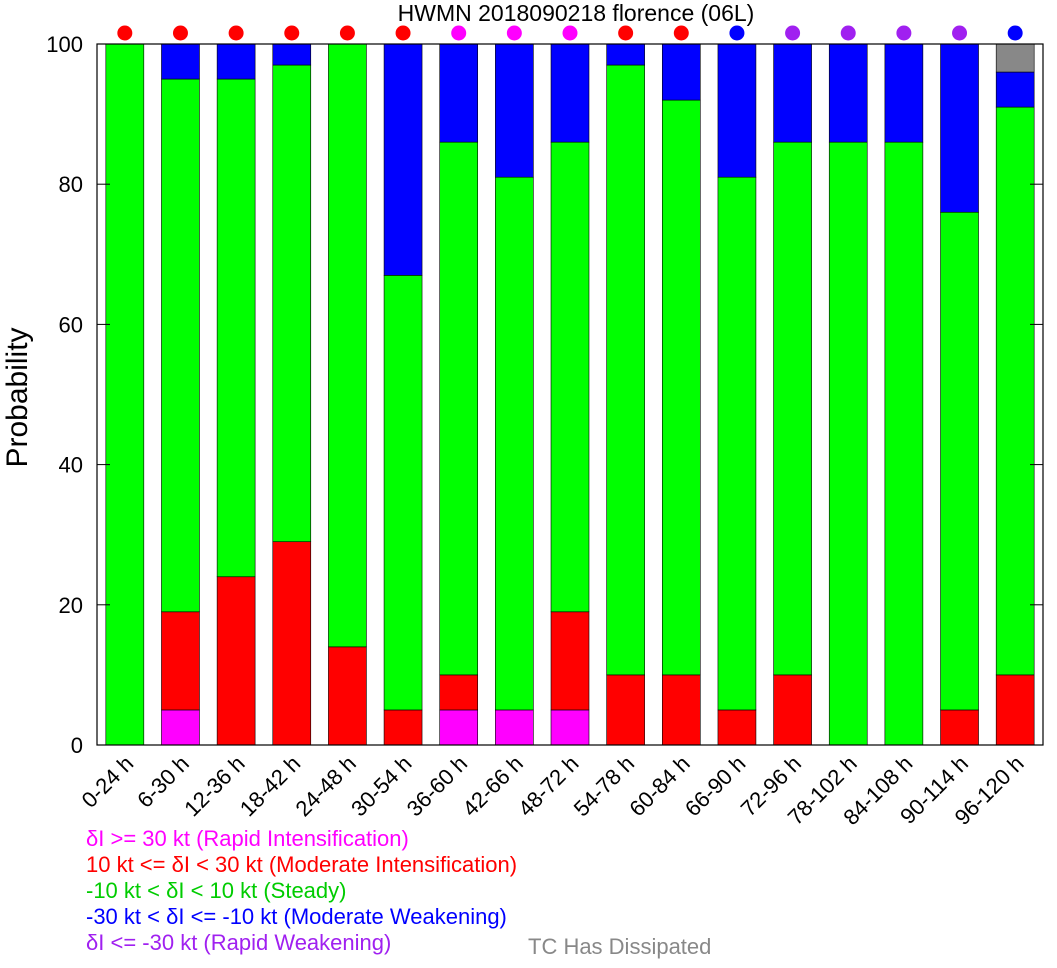 The height and width of the screenshot is (968, 1057). I want to click on x-tick-label: 66-90 h, so click(715, 786).